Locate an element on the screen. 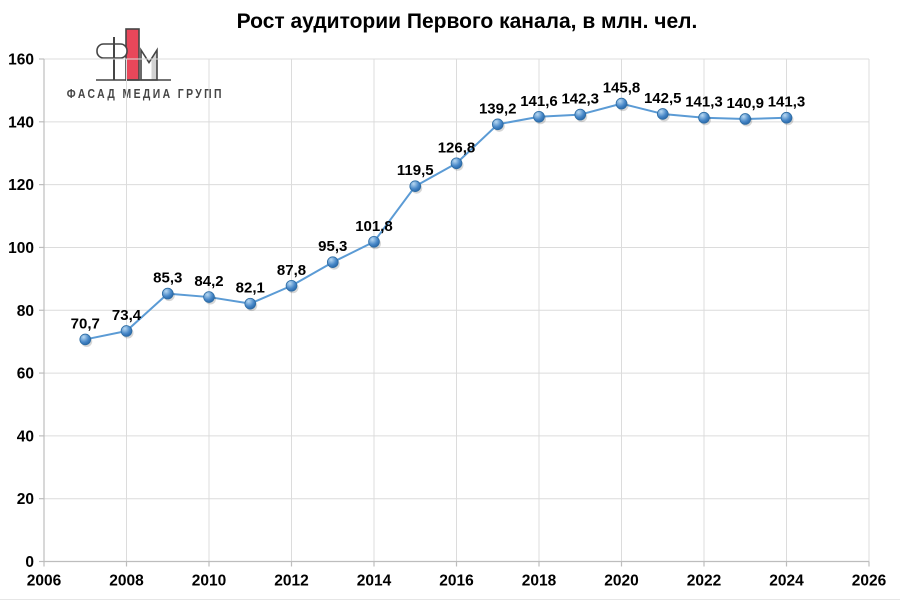 This screenshot has width=900, height=600. y-tick-label: 140 is located at coordinates (21, 122).